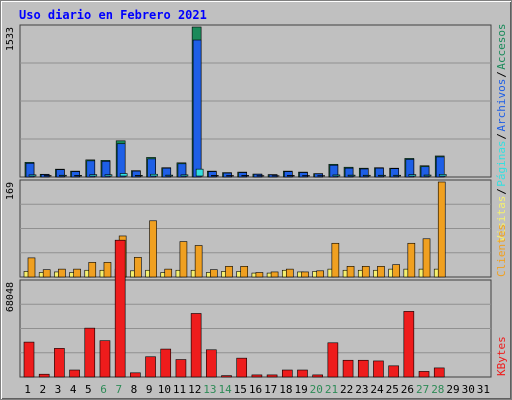 The width and height of the screenshot is (512, 400). What do you see at coordinates (501, 250) in the screenshot?
I see `legend-mid-0: Clientes` at bounding box center [501, 250].